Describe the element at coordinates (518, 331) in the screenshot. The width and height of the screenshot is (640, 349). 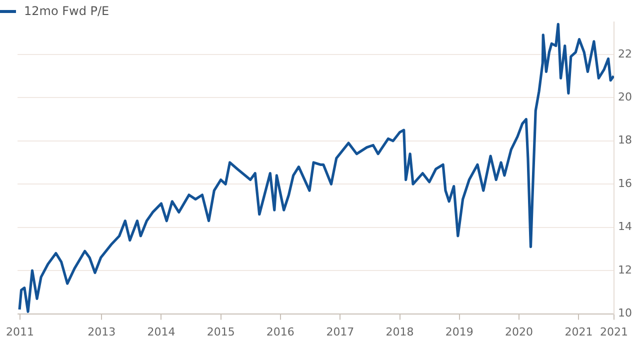
I see `x-tick-label: 2020` at that location.